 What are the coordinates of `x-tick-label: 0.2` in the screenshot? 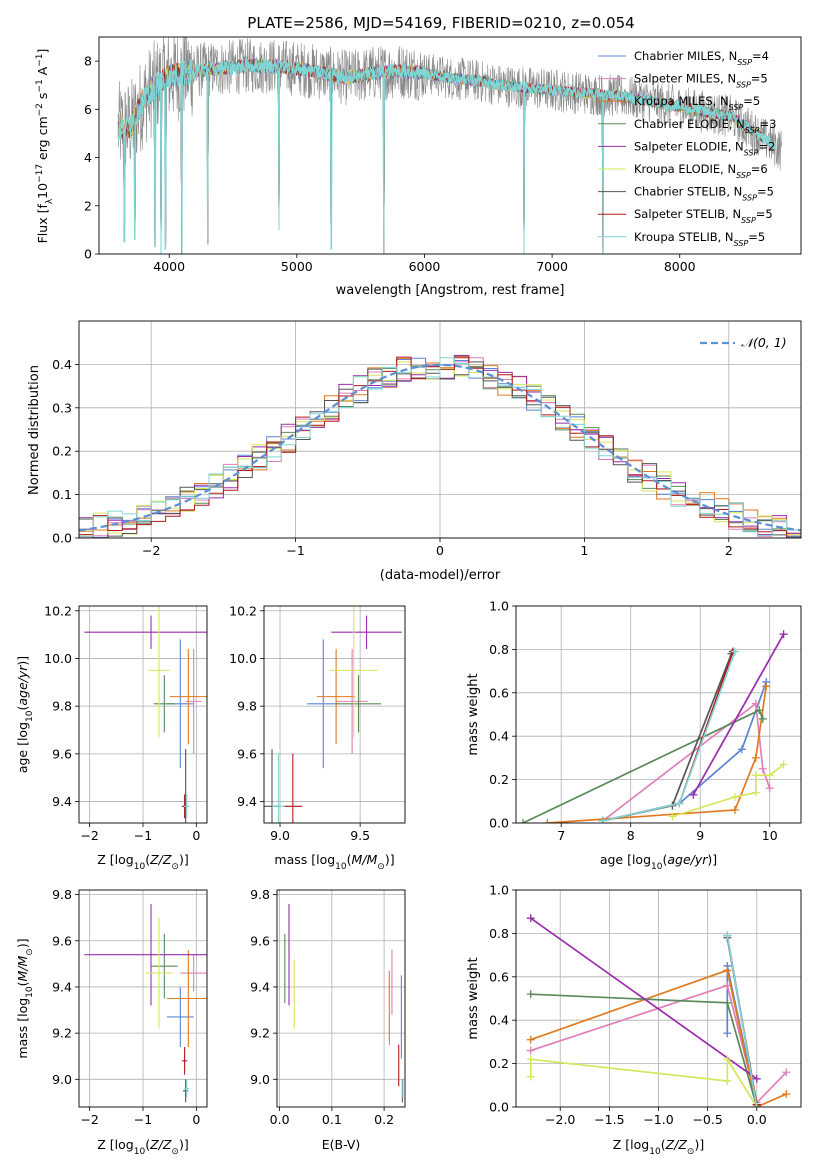 It's located at (384, 1119).